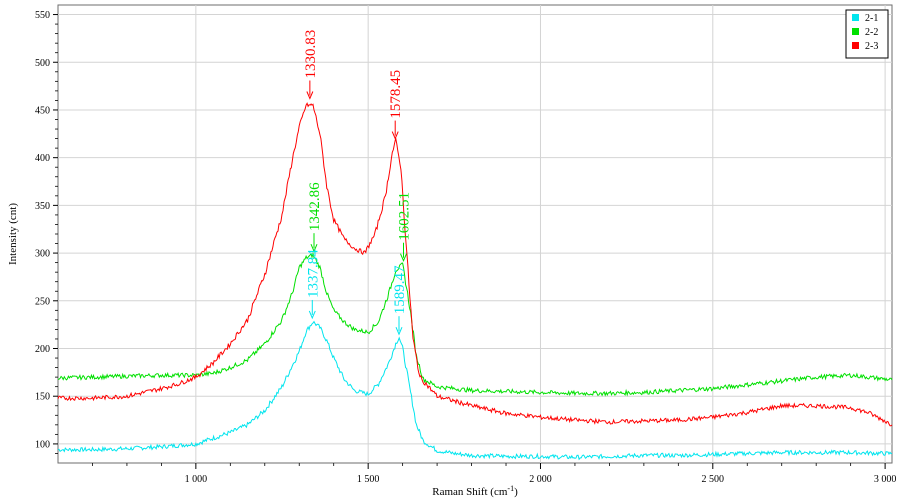 This screenshot has width=900, height=502. I want to click on y-tick-label: 450, so click(42, 110).